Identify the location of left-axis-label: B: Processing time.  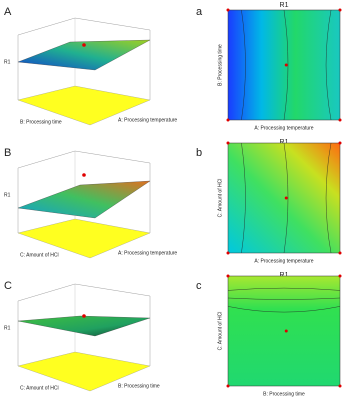
(41, 122).